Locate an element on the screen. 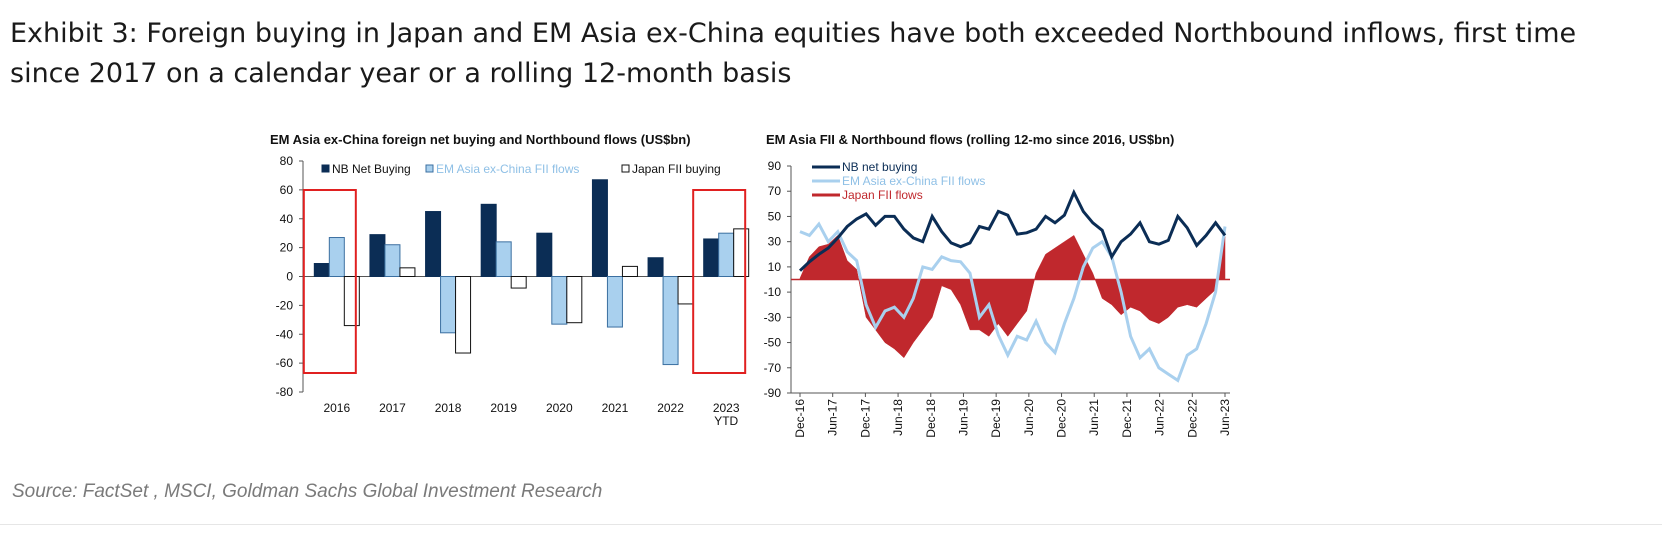 The image size is (1662, 542). em-asia-fii-flows-line is located at coordinates (1013, 302).